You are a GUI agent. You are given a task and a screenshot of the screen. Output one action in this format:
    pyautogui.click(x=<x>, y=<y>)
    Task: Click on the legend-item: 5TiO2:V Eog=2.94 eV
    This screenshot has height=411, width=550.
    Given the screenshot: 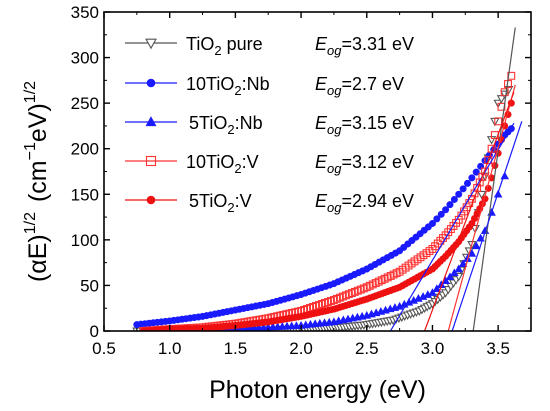 What is the action you would take?
    pyautogui.click(x=269, y=203)
    